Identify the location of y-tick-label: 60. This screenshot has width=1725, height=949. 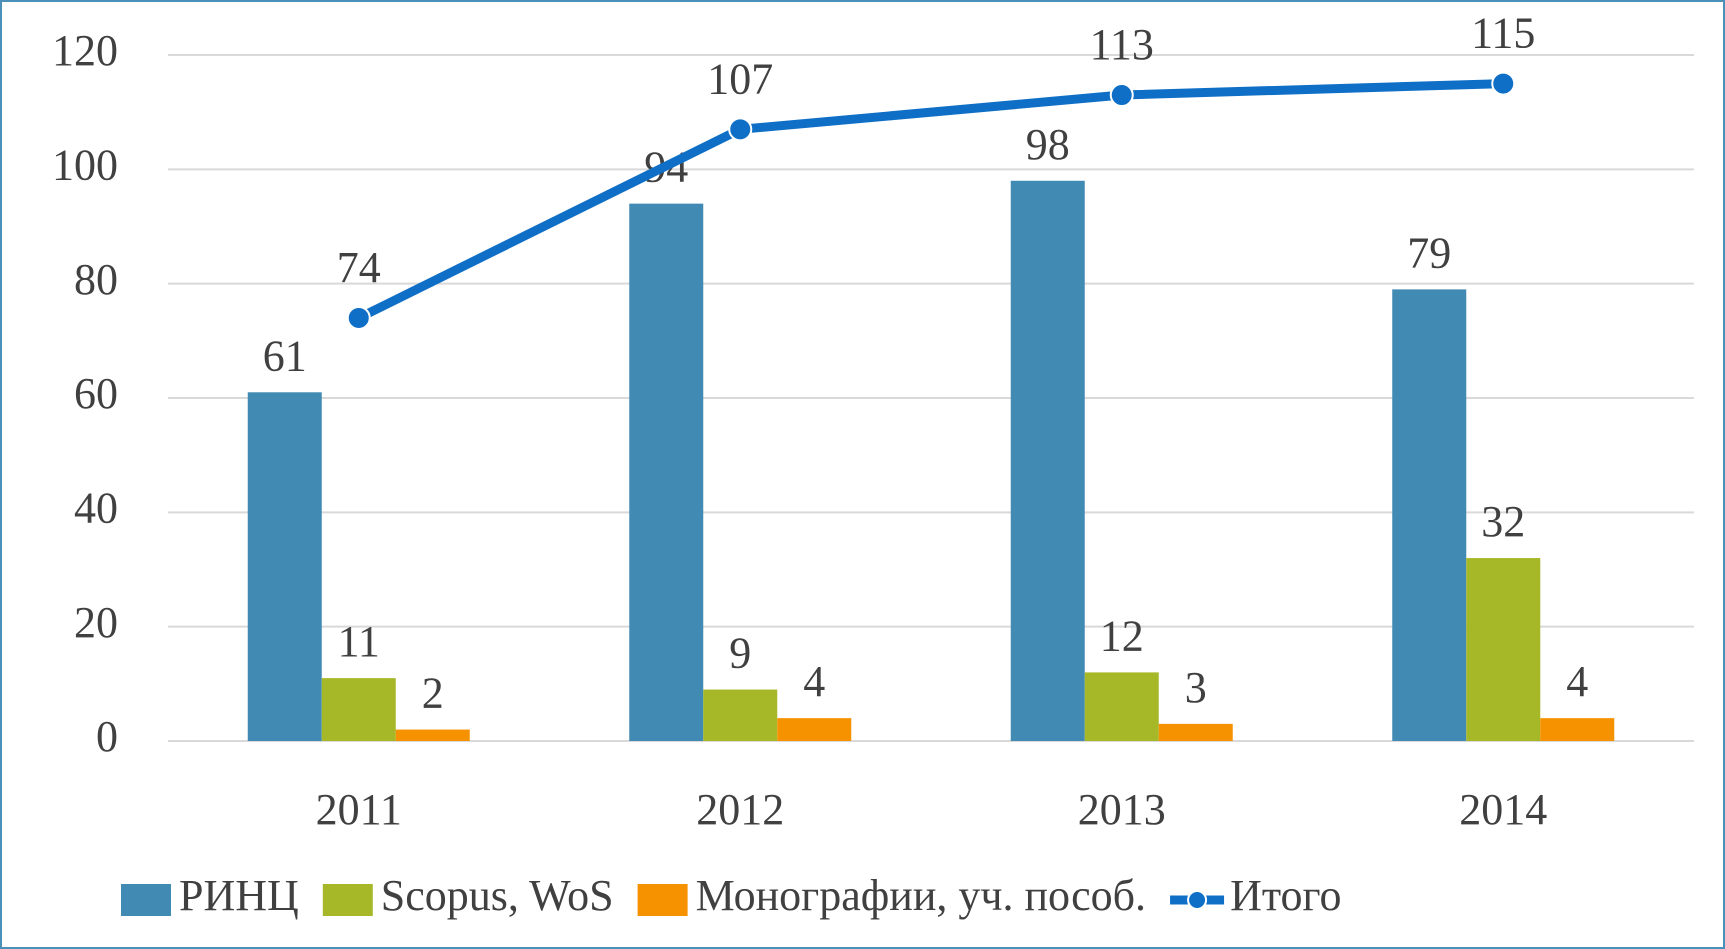
(96, 393).